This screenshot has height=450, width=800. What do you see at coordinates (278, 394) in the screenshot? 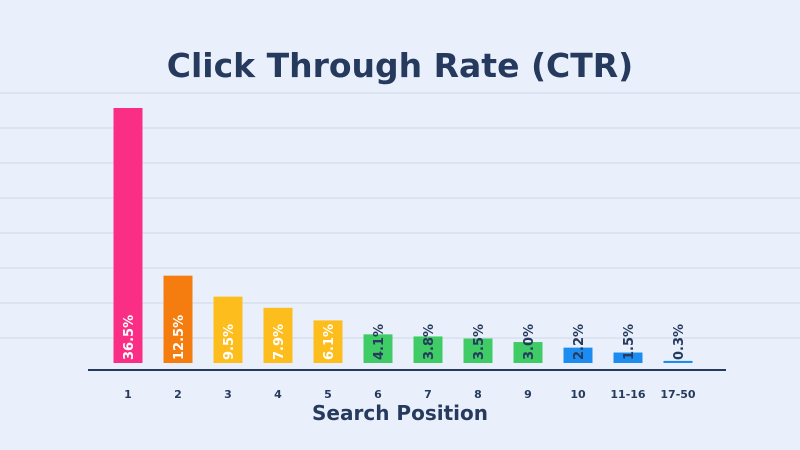
I see `x-tick-4: 4` at bounding box center [278, 394].